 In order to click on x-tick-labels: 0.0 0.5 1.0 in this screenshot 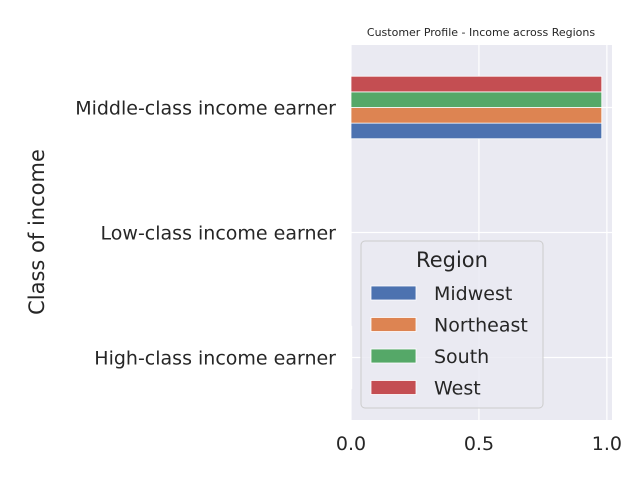, I will do `click(479, 444)`.